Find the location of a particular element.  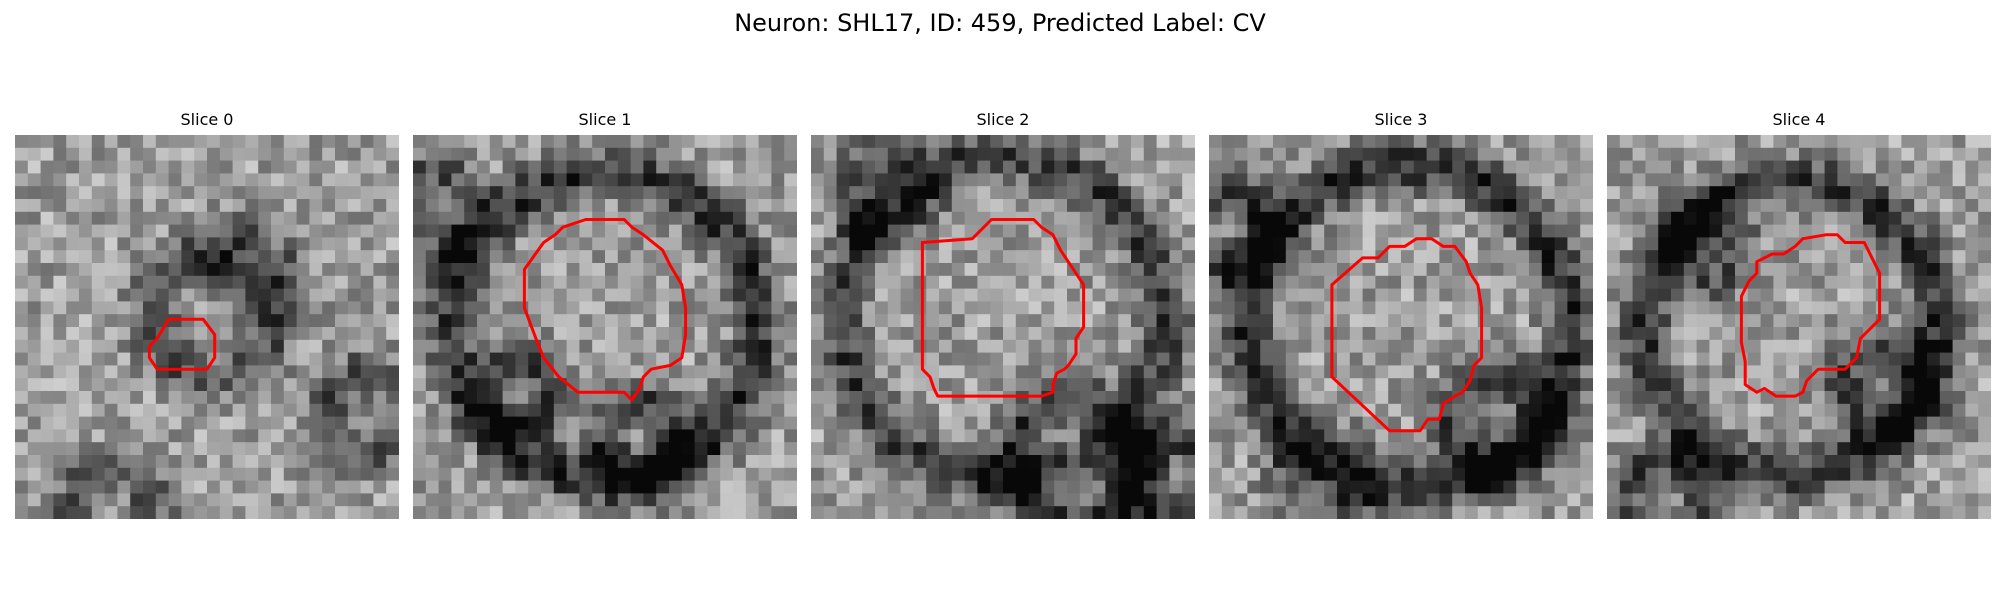

slice-panel-1: Slice 1 is located at coordinates (605, 313).